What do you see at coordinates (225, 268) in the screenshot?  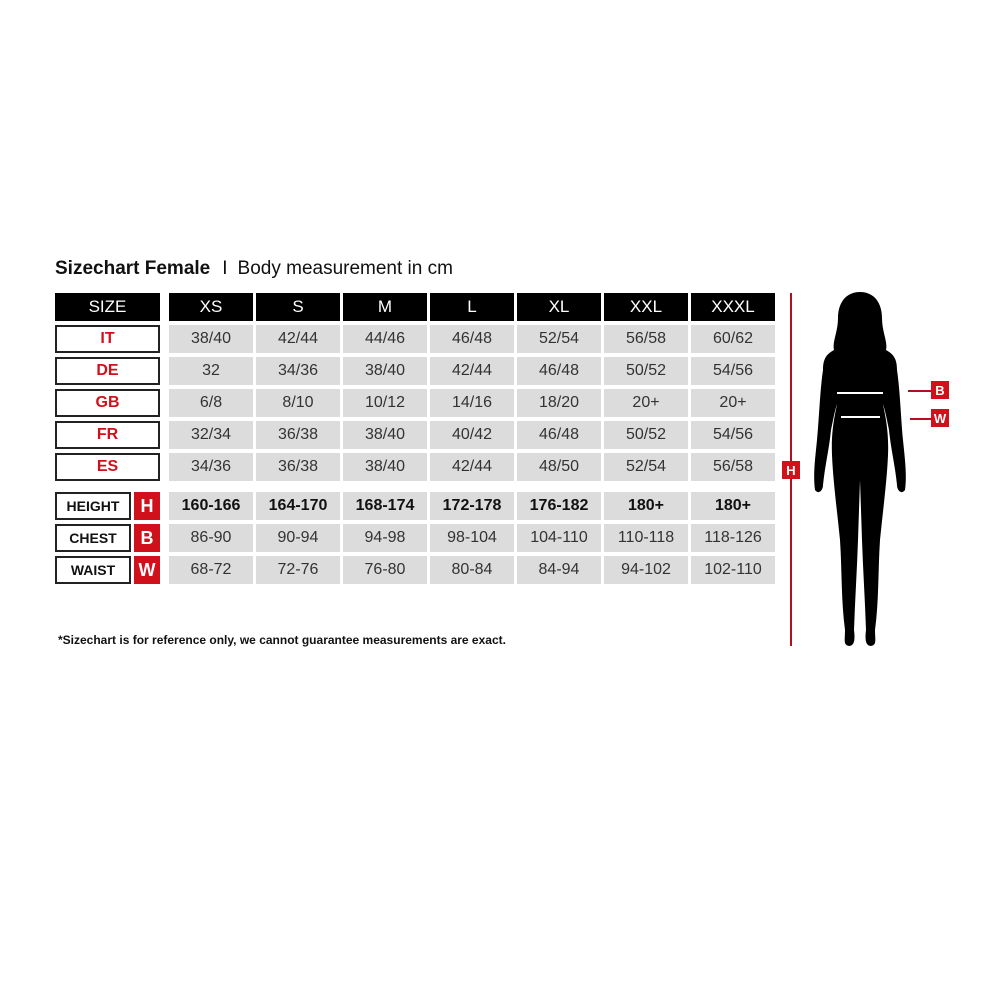 I see `title-separator: I` at bounding box center [225, 268].